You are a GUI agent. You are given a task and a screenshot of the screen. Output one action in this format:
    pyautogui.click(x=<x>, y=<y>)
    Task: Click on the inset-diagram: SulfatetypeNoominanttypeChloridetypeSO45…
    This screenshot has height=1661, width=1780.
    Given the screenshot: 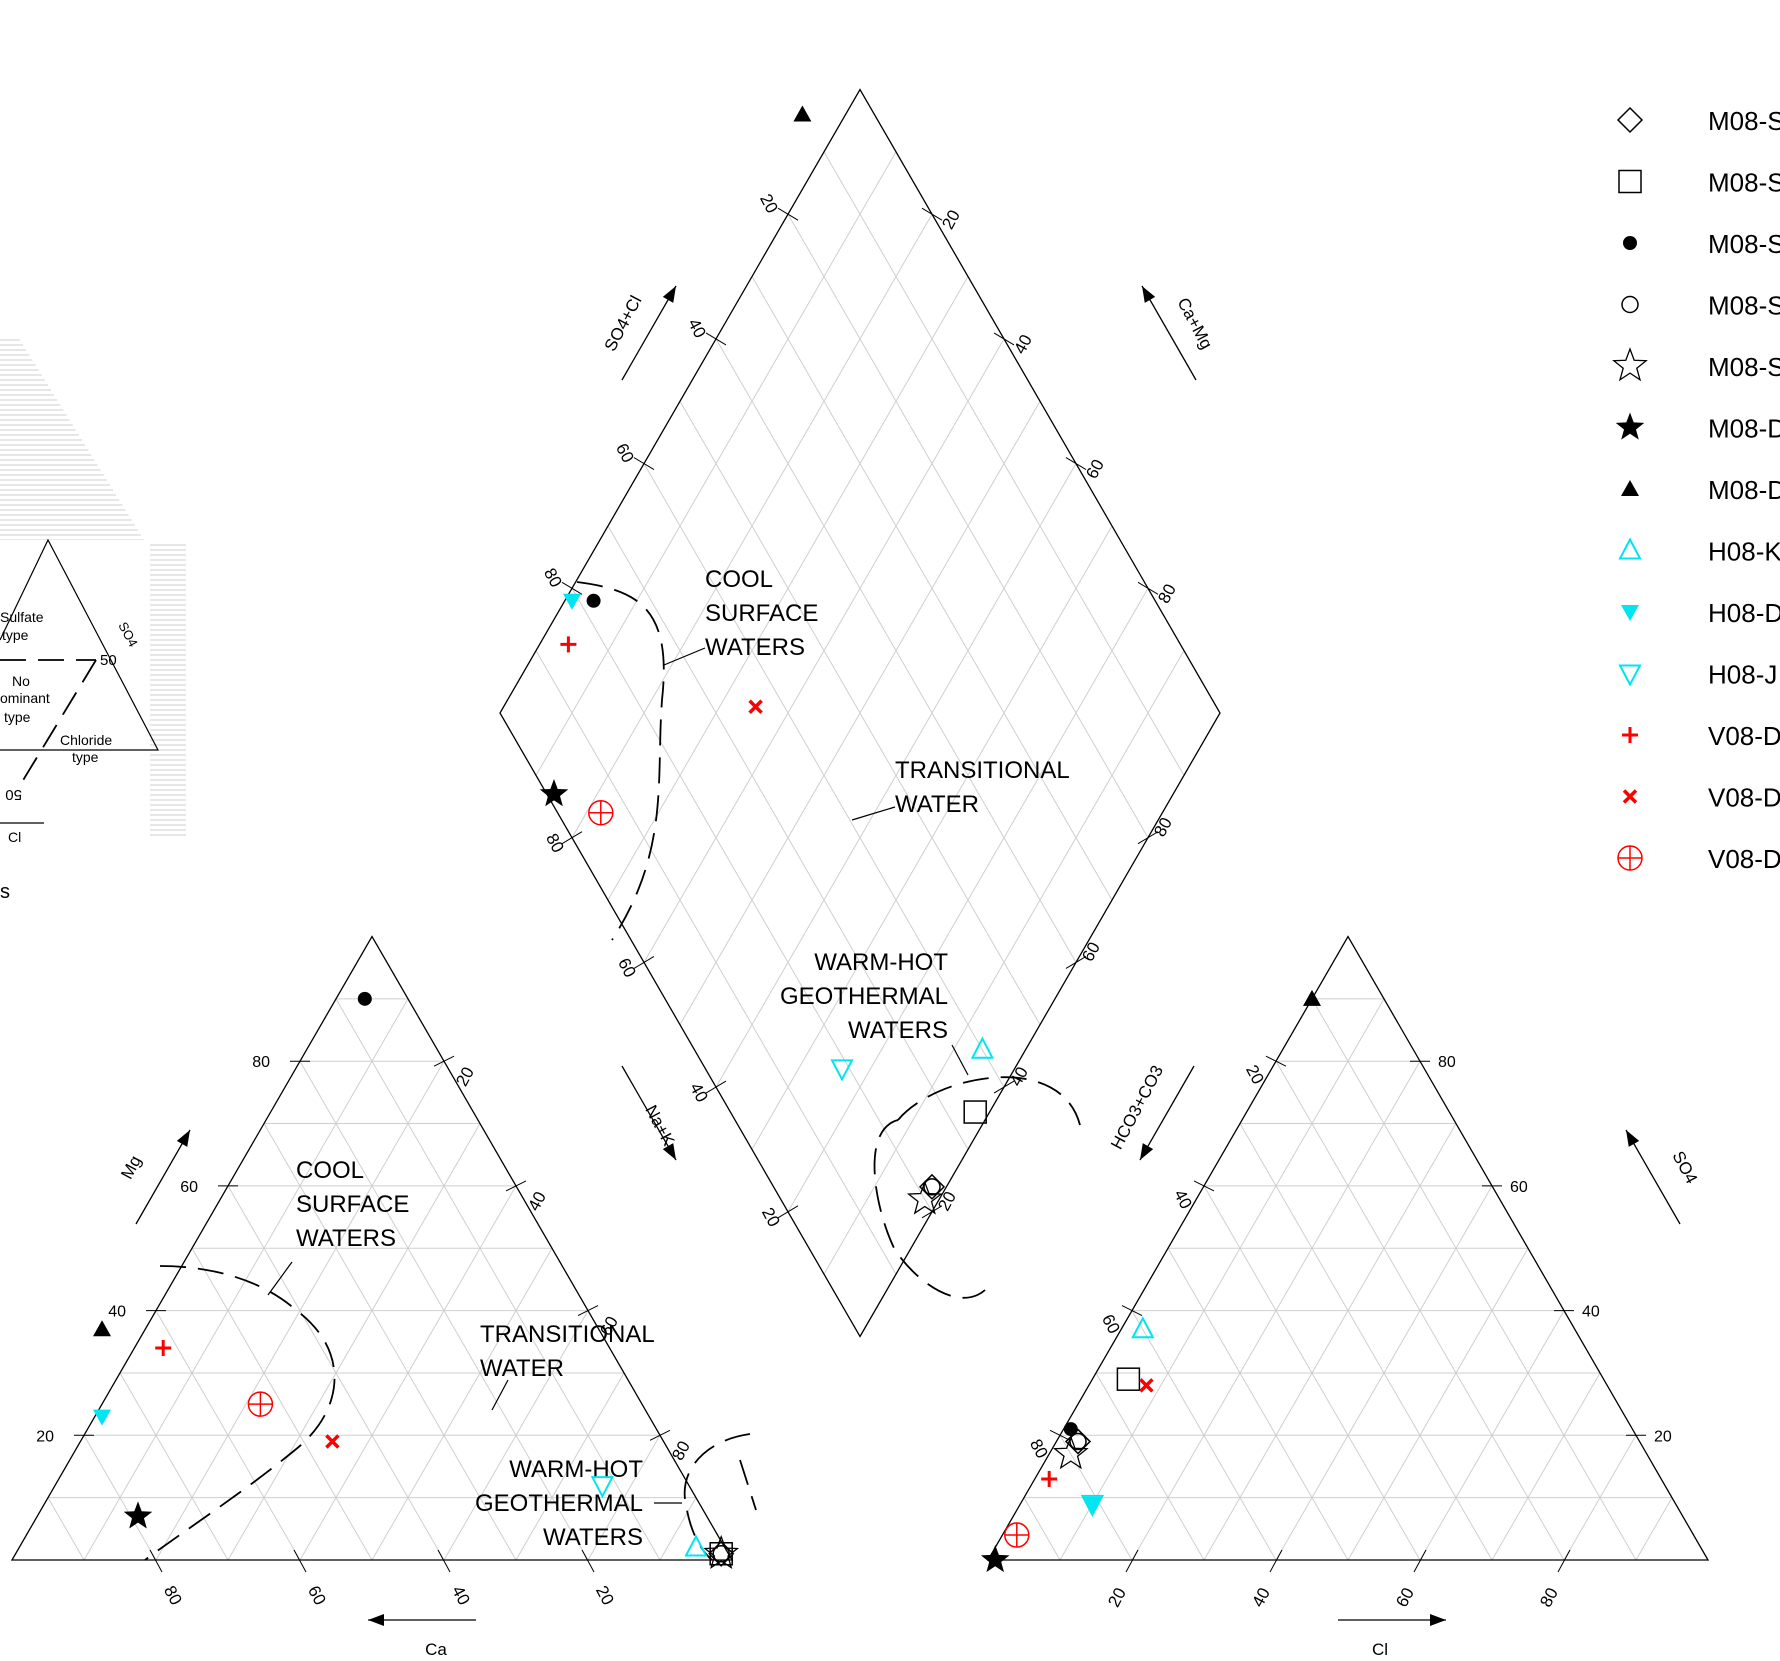 What is the action you would take?
    pyautogui.click(x=95, y=621)
    